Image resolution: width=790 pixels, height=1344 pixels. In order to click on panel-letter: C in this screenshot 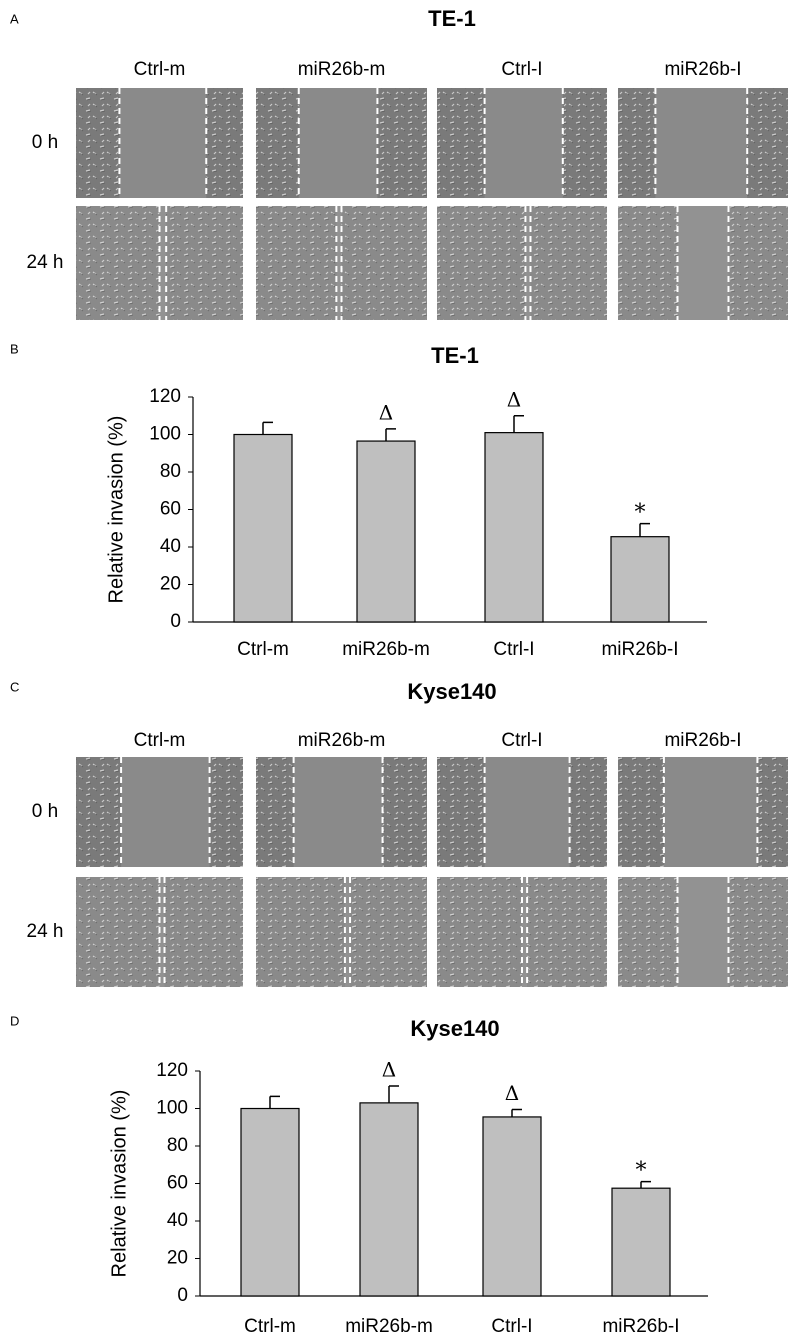, I will do `click(14, 686)`.